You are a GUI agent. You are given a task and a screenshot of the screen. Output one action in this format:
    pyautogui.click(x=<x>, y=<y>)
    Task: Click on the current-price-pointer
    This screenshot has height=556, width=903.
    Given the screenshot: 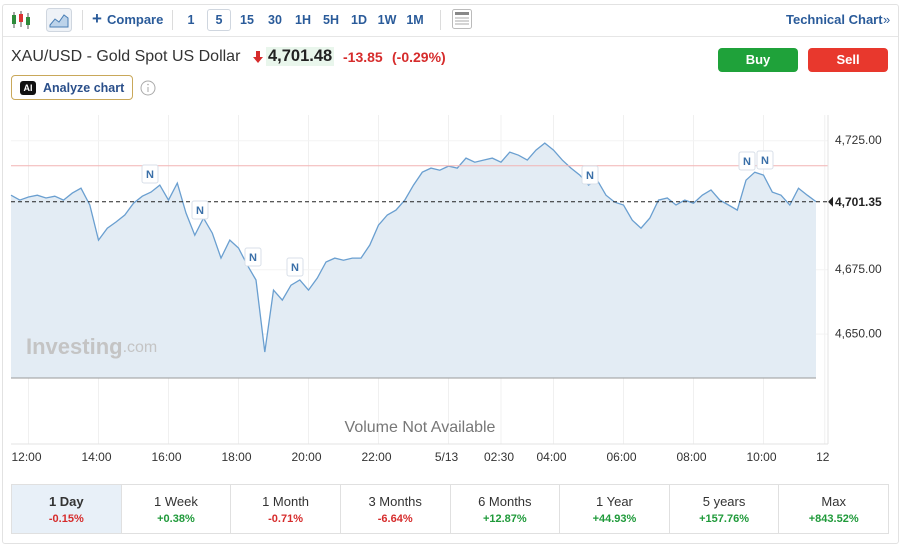 What is the action you would take?
    pyautogui.click(x=830, y=201)
    